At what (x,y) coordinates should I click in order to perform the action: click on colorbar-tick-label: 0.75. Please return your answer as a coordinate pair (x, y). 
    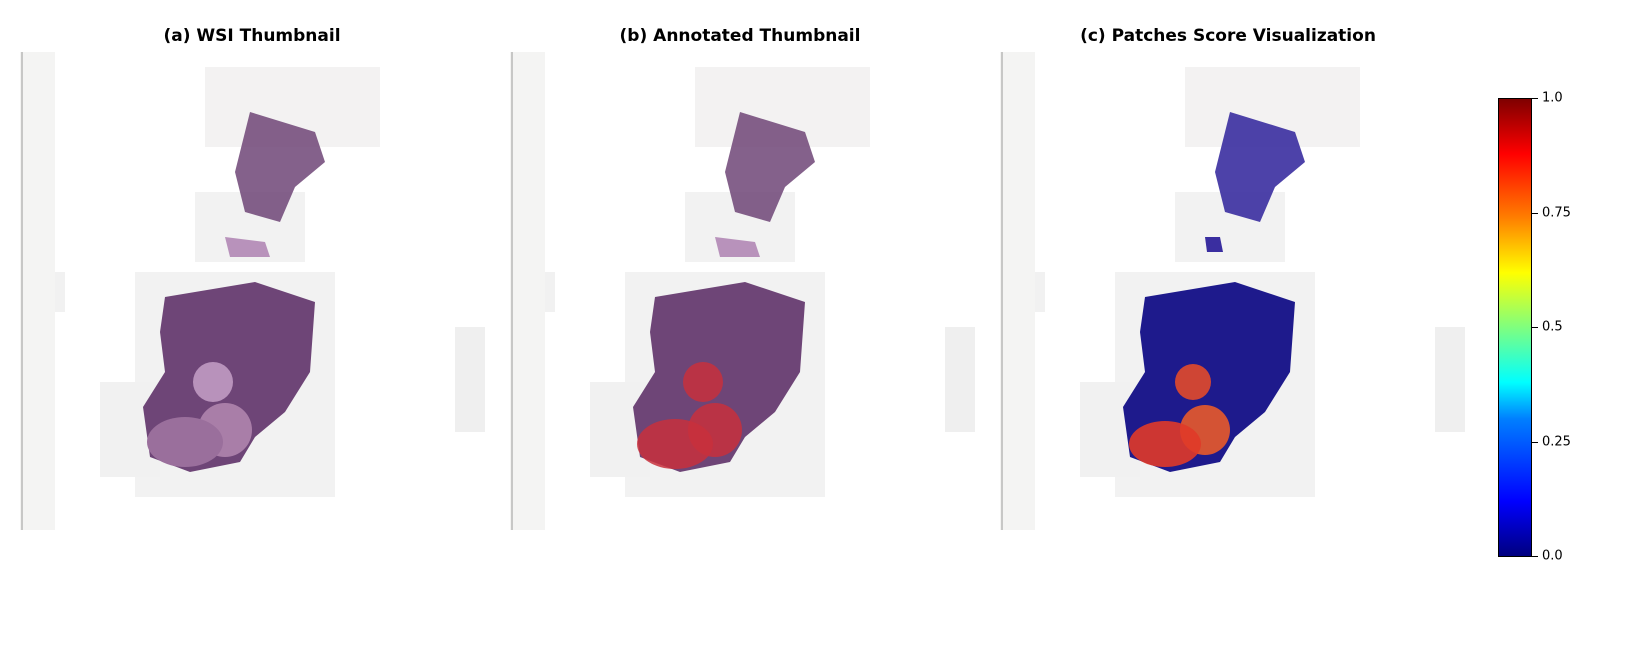
    Looking at the image, I should click on (1556, 213).